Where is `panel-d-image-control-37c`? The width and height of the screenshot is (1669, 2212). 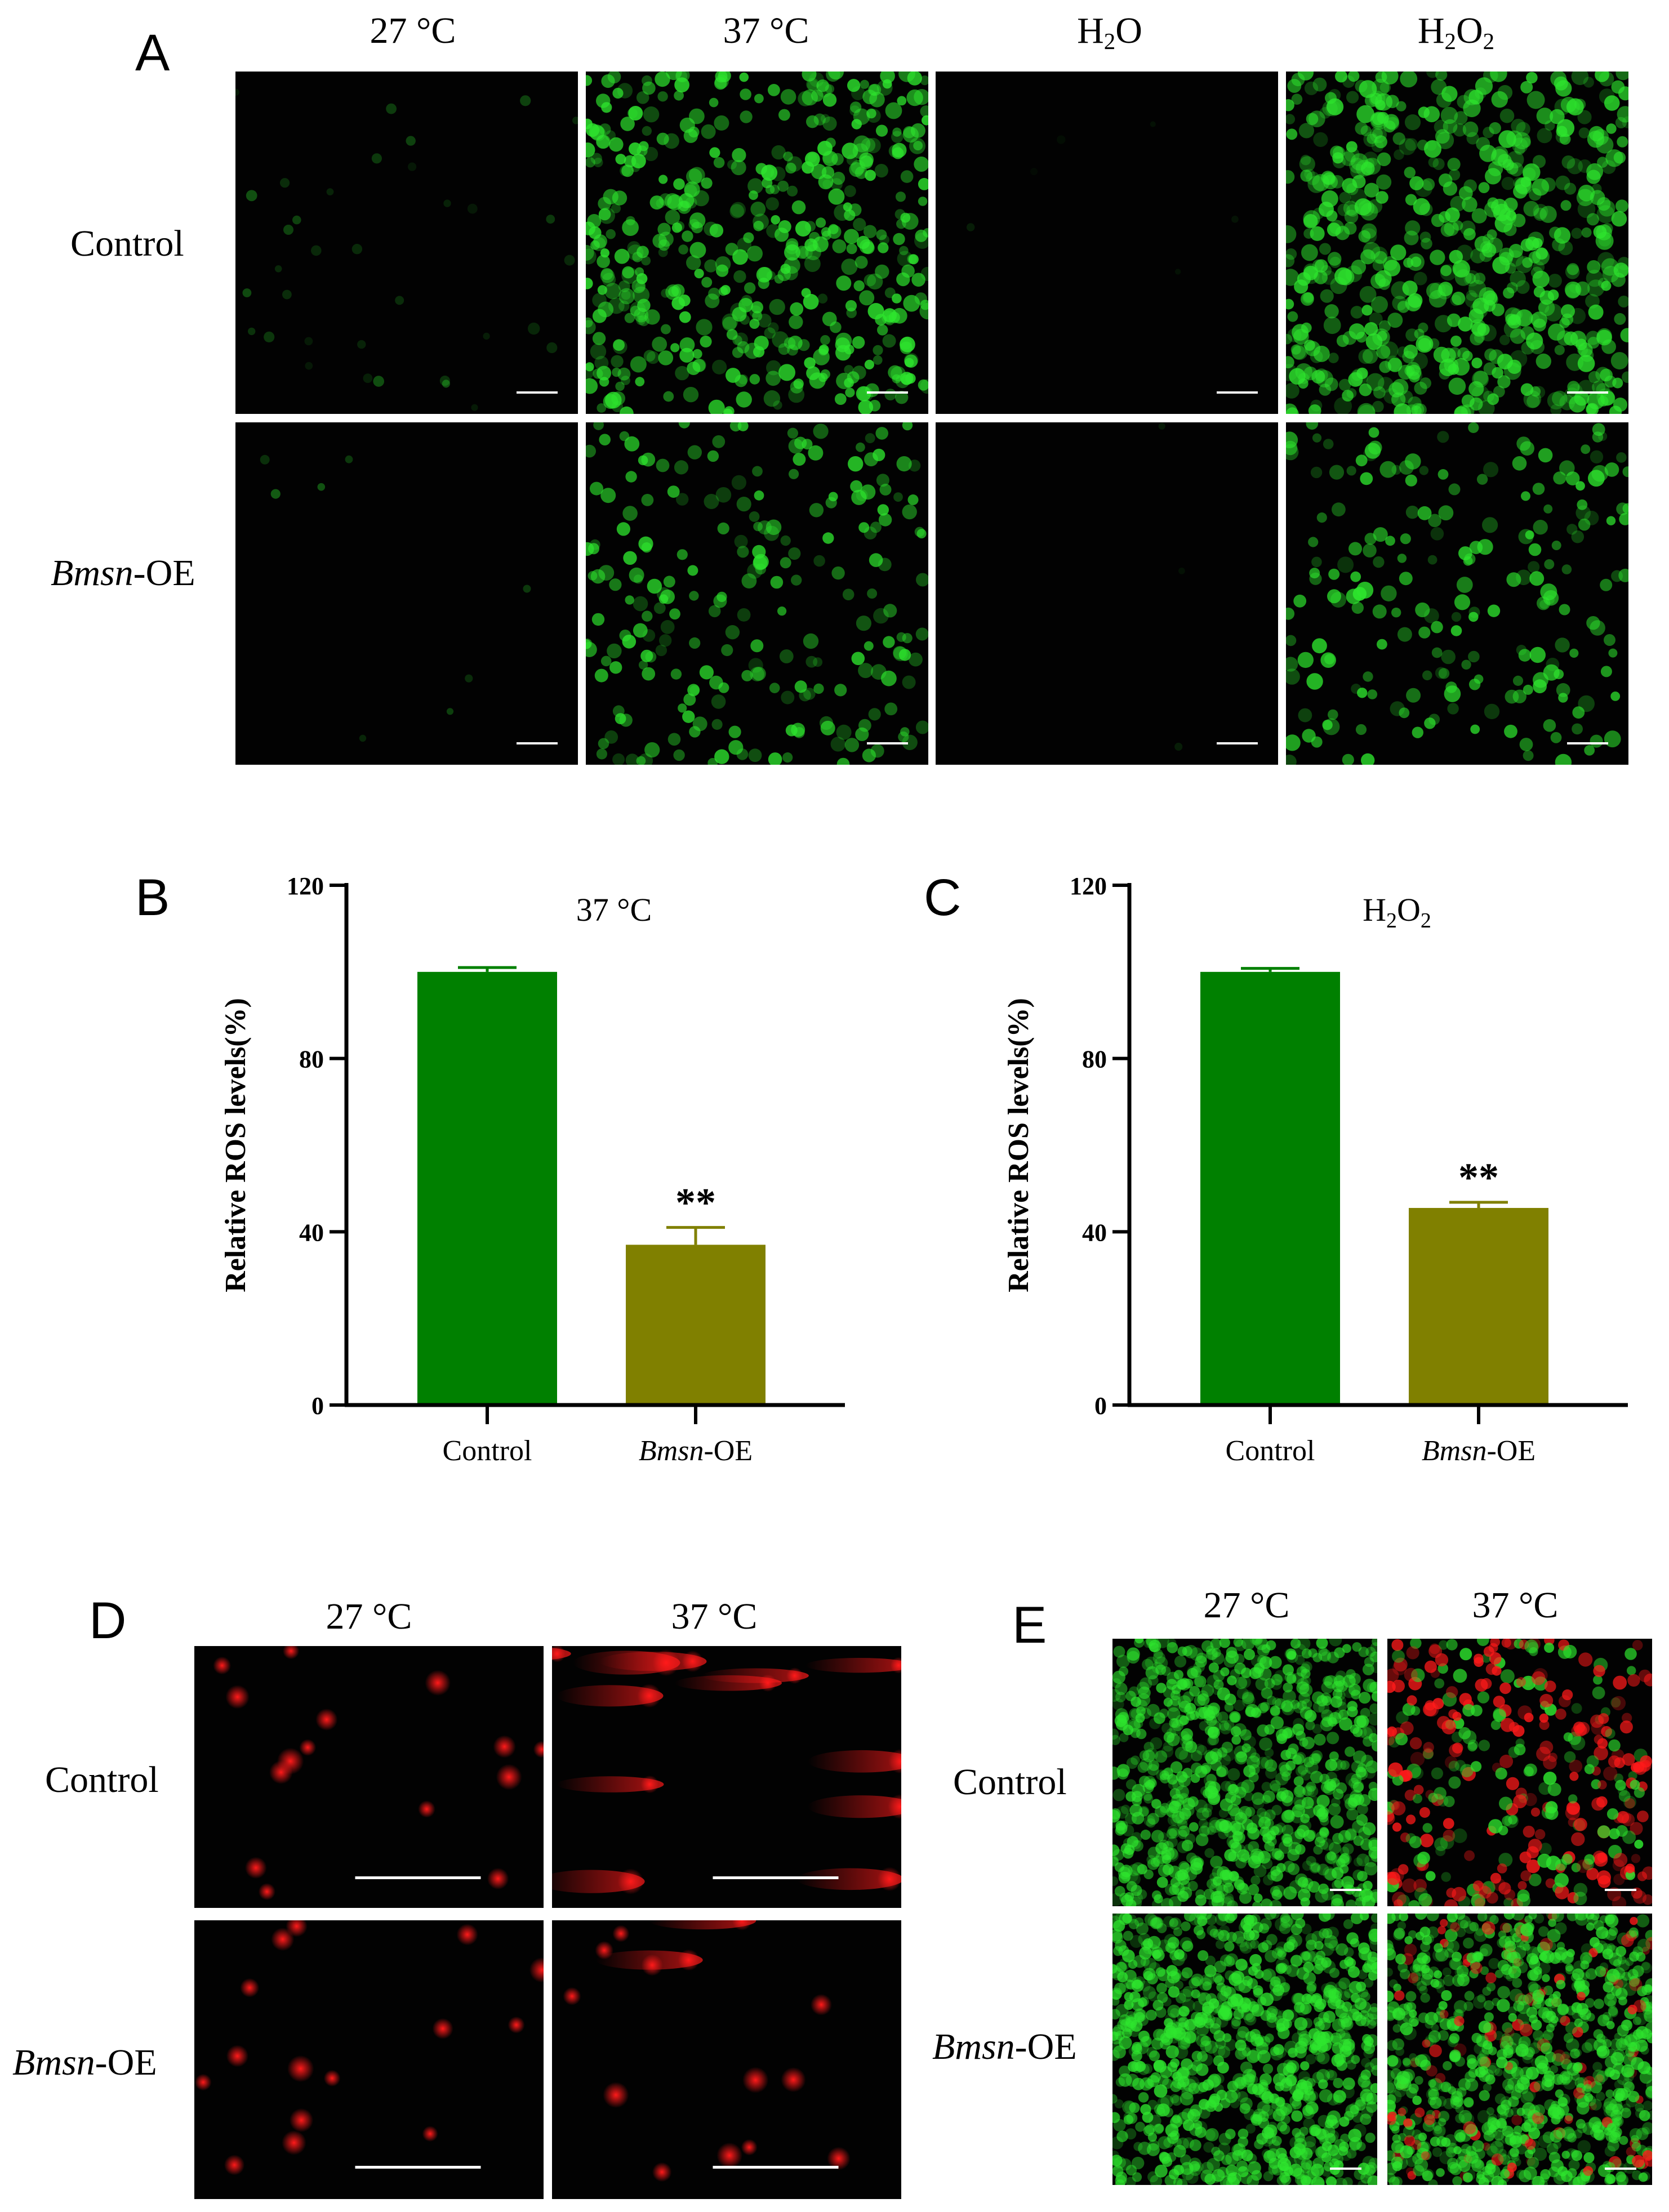 panel-d-image-control-37c is located at coordinates (727, 1777).